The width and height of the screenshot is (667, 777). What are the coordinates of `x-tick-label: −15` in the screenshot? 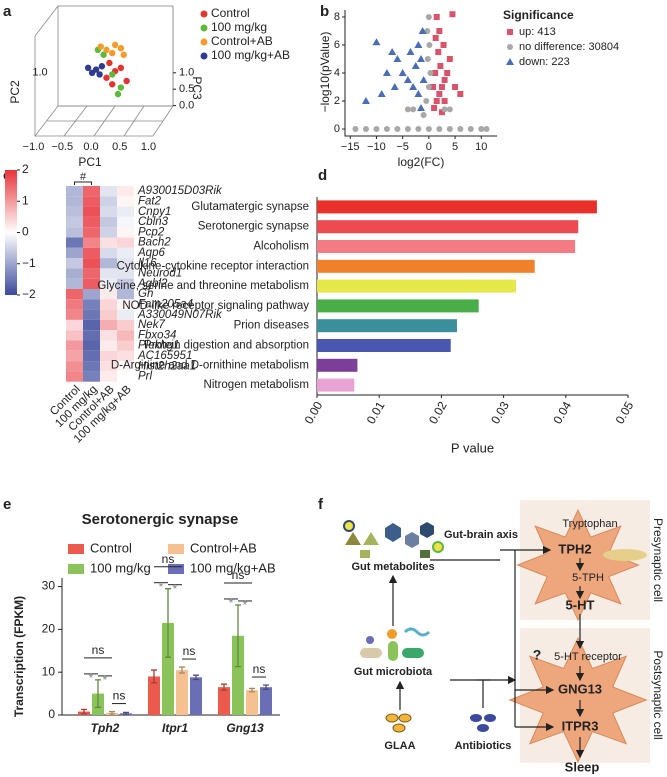 It's located at (350, 147).